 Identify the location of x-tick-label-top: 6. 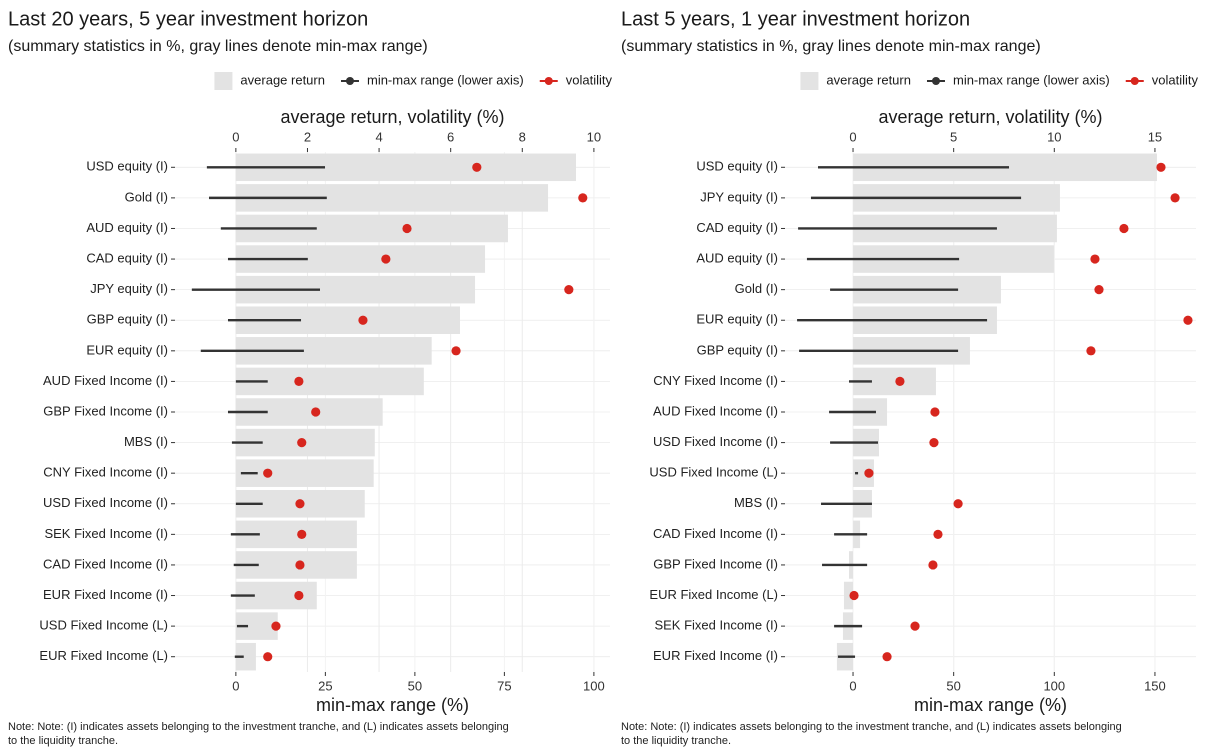
(450, 136).